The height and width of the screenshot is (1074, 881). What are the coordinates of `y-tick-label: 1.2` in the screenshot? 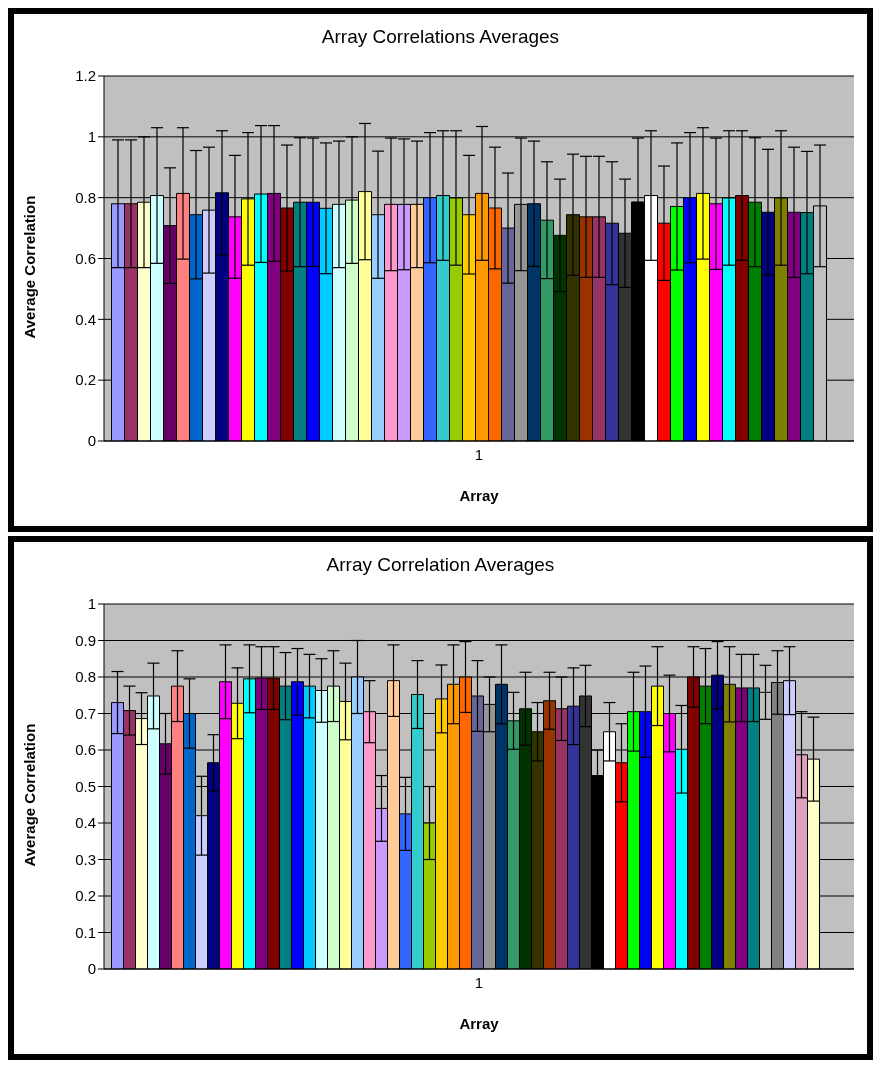 It's located at (85, 76).